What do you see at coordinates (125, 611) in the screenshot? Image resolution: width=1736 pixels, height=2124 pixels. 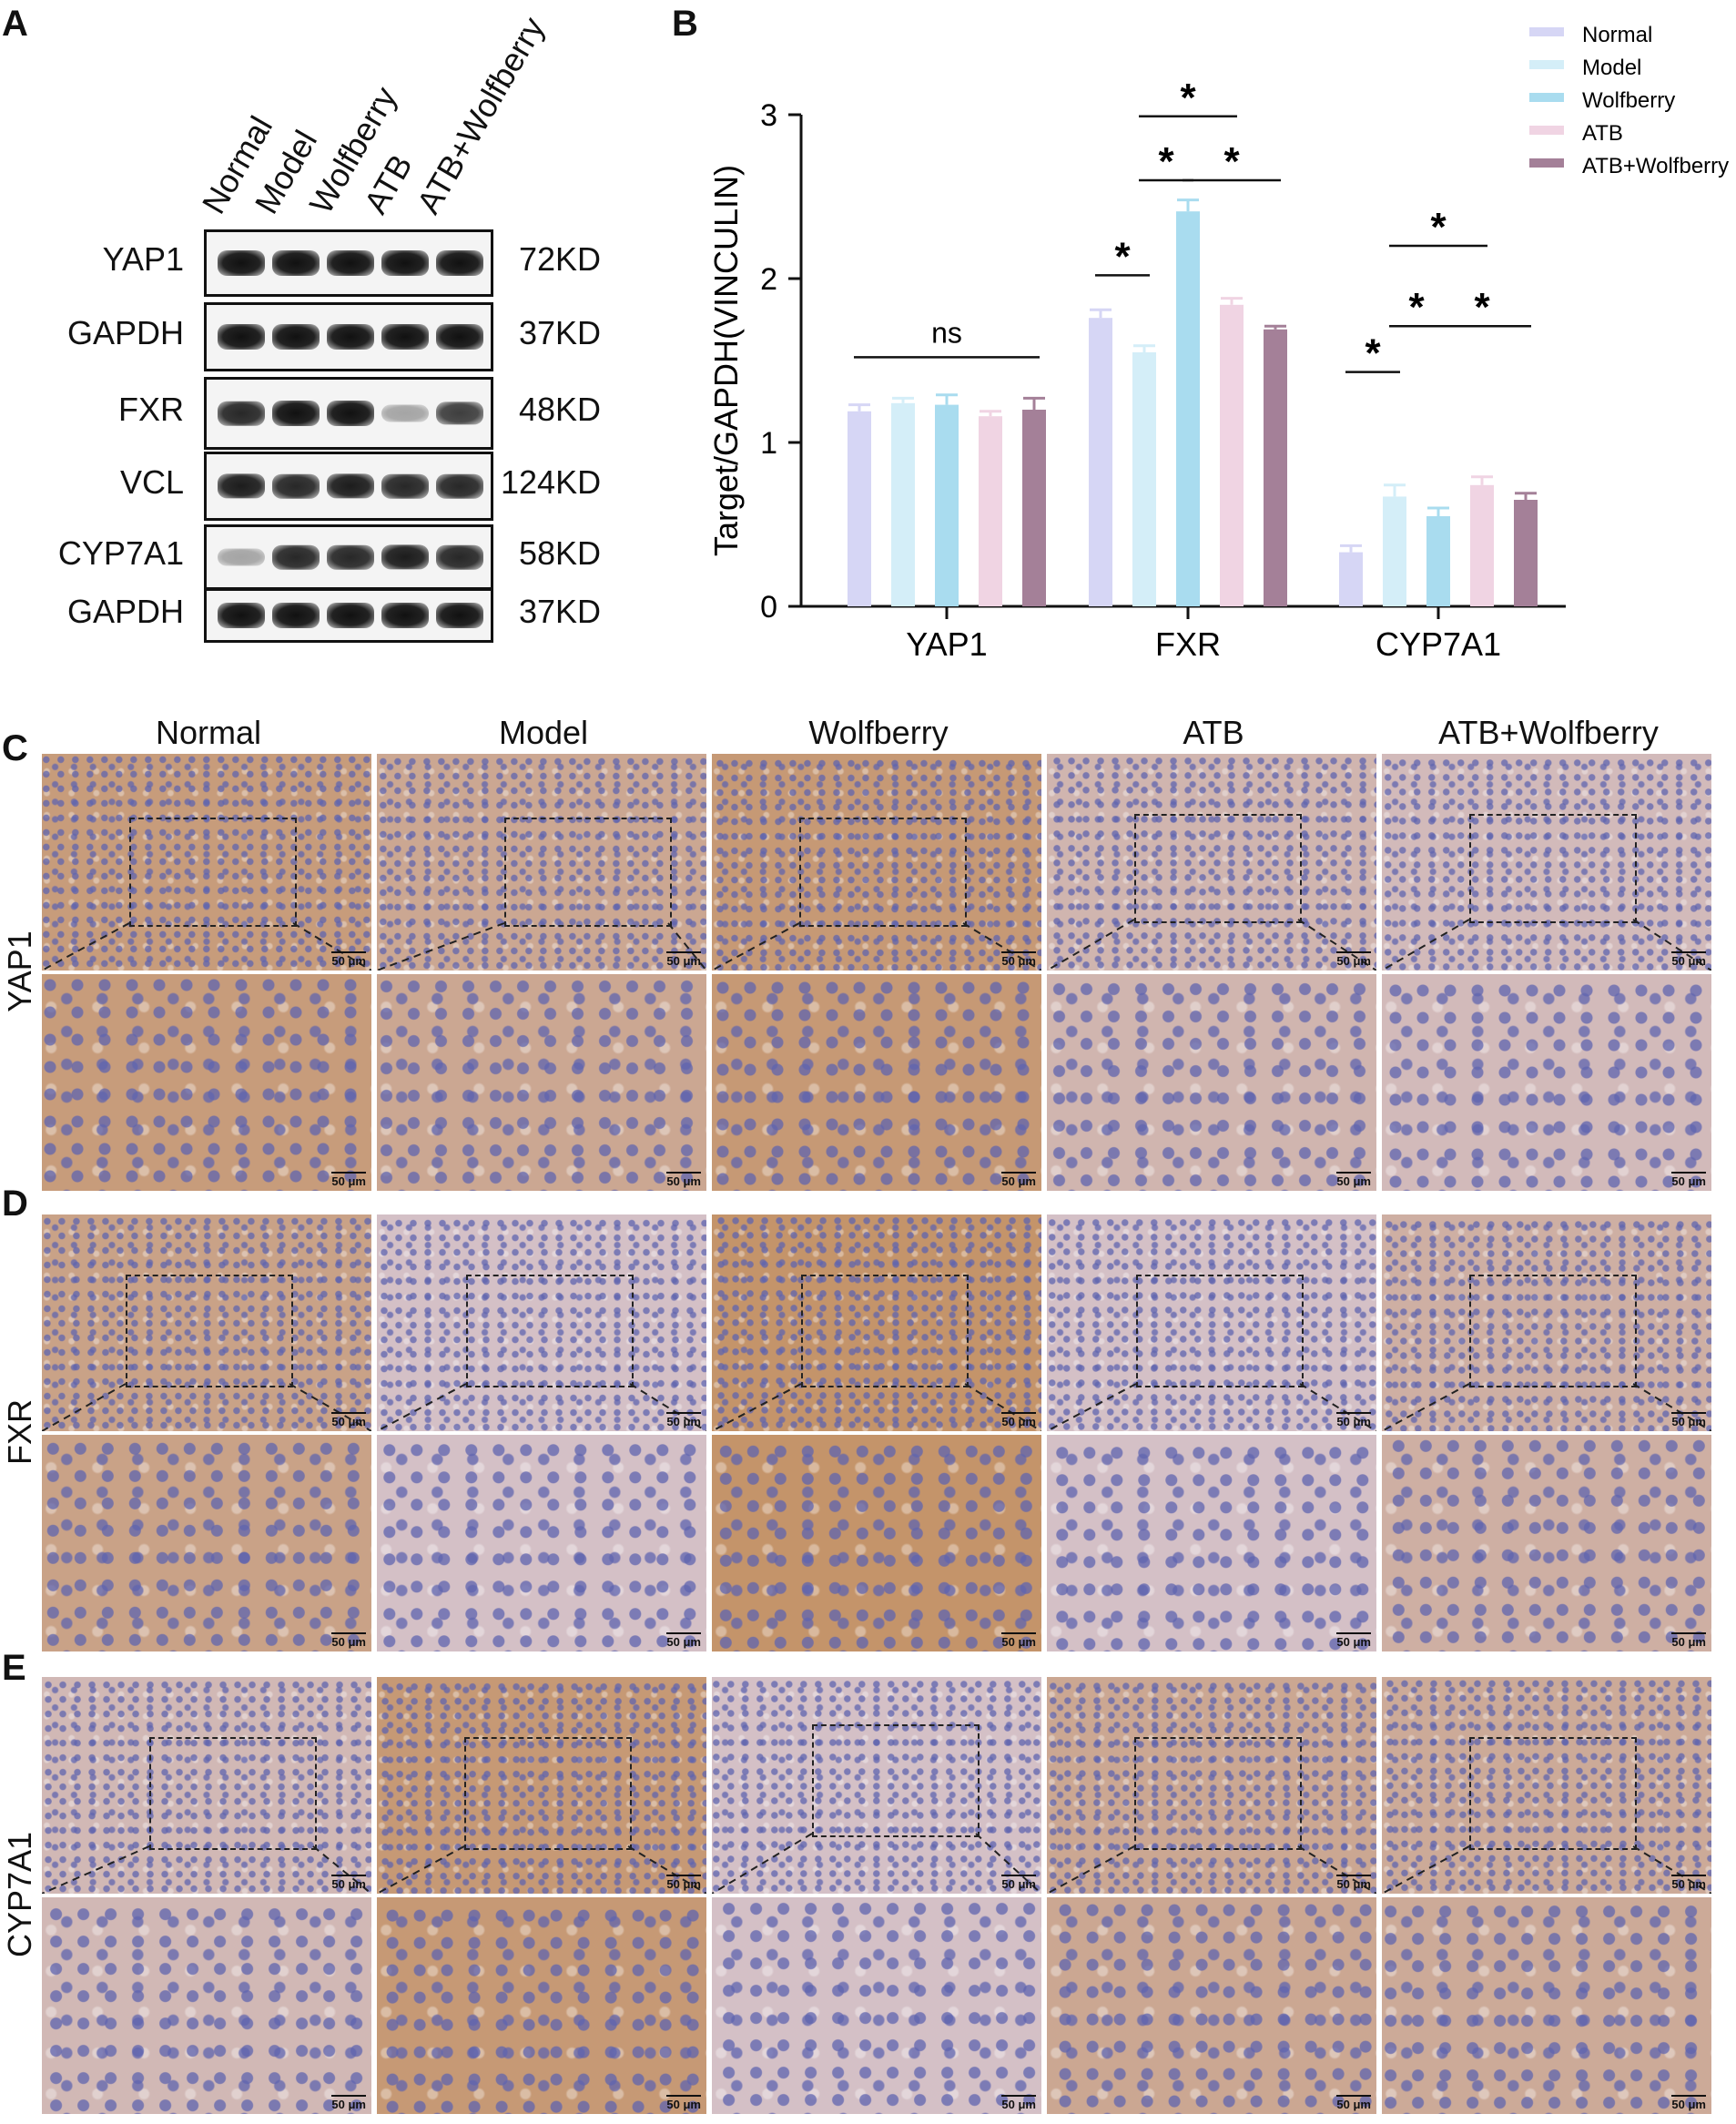 I see `blot-target-label: GAPDH` at bounding box center [125, 611].